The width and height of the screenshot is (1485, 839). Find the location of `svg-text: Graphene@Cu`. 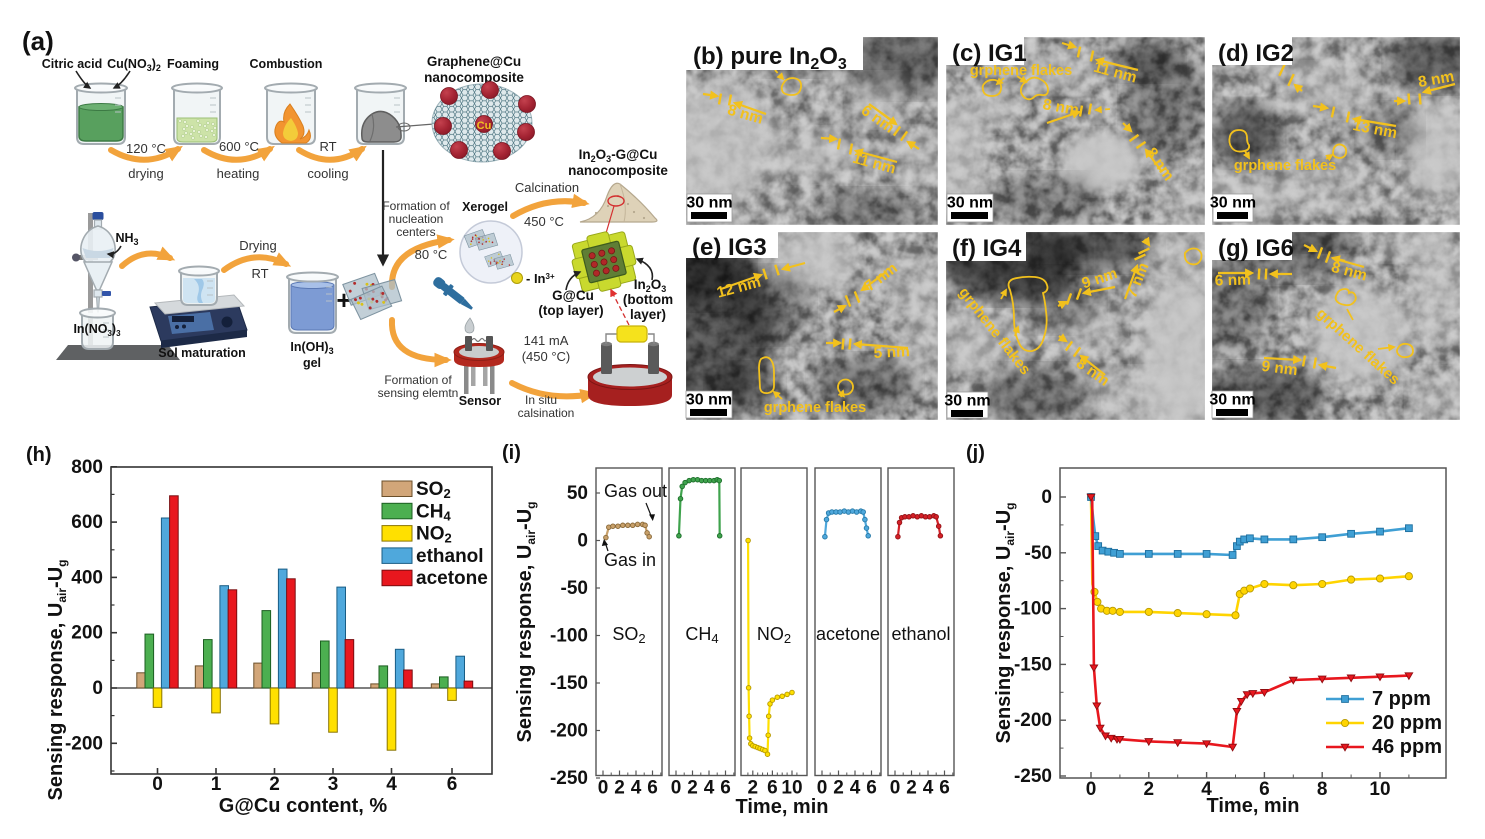

svg-text: Graphene@Cu is located at coordinates (474, 61).